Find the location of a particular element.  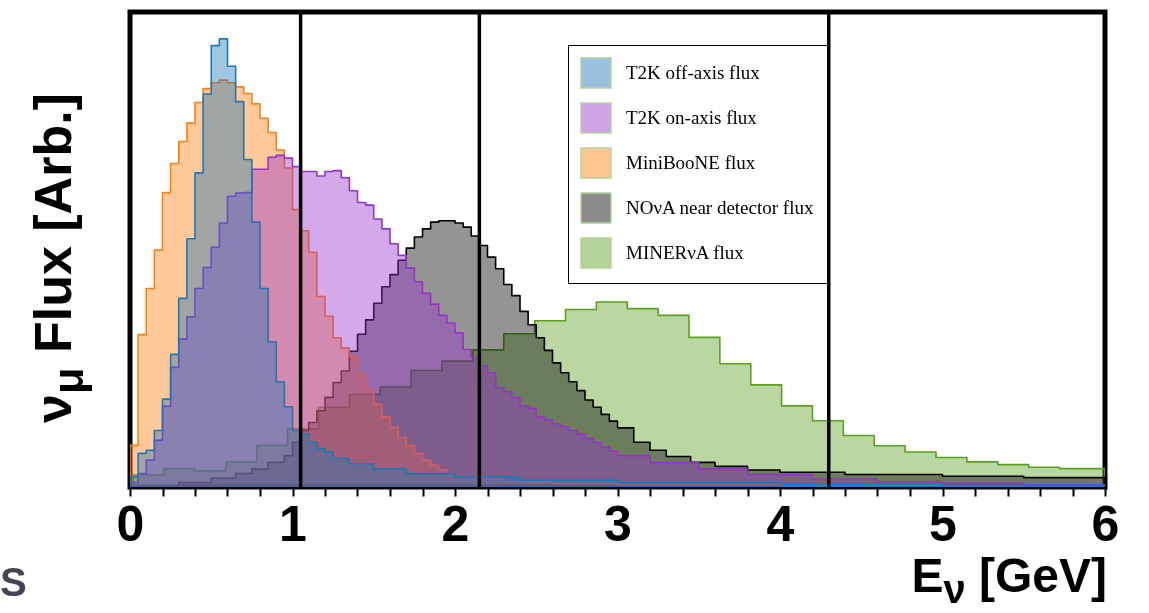

x-tick-label: 6 is located at coordinates (1105, 523).